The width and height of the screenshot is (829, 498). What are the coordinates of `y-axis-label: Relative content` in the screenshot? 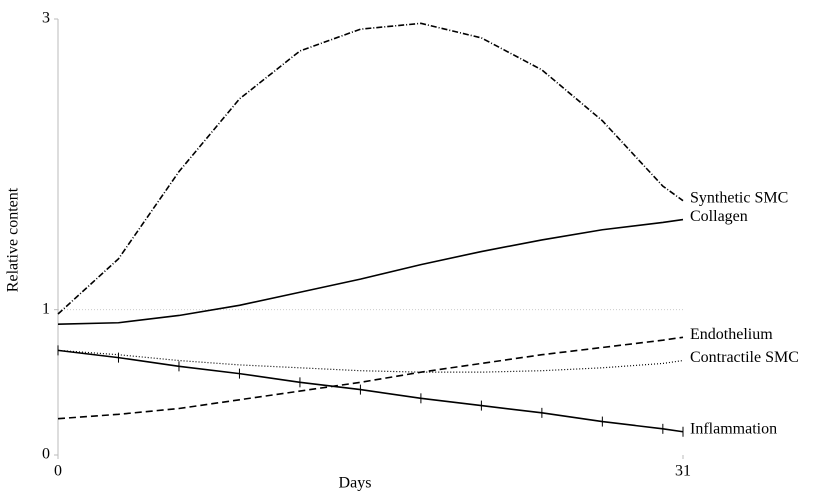 It's located at (13, 239).